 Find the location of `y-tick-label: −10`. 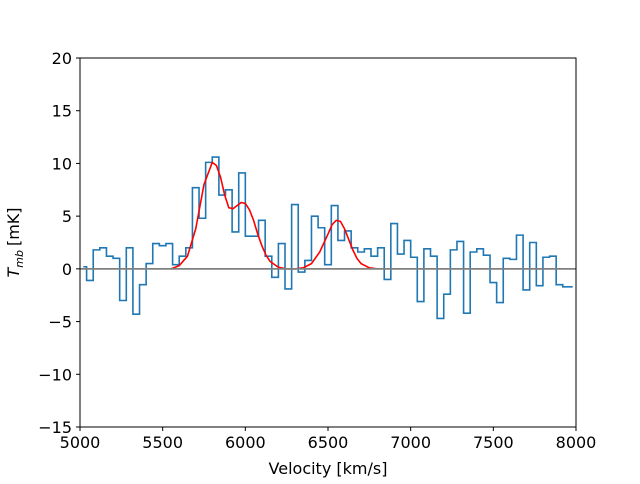

y-tick-label: −10 is located at coordinates (55, 374).